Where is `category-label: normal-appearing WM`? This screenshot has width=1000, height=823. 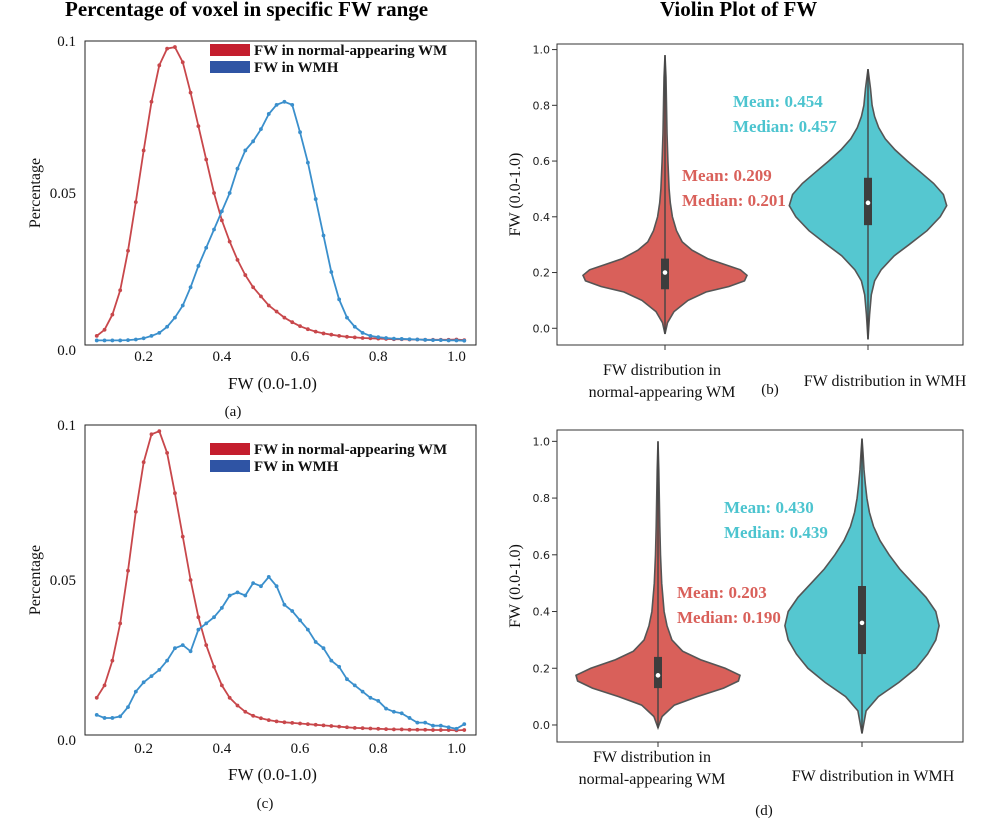 category-label: normal-appearing WM is located at coordinates (652, 779).